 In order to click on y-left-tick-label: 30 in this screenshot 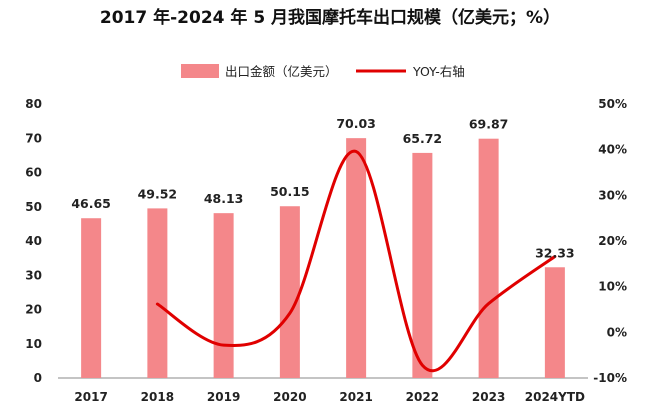, I will do `click(33, 275)`.